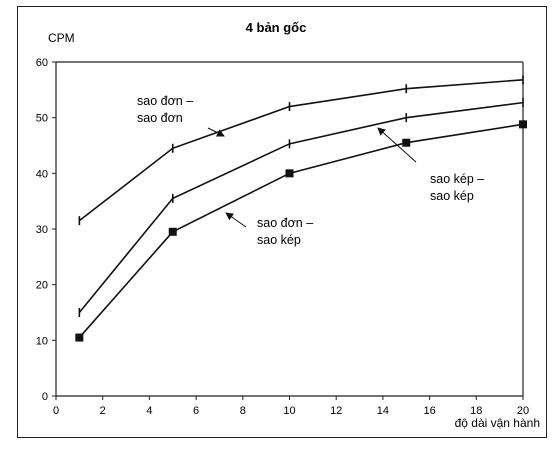 The width and height of the screenshot is (553, 449). I want to click on series-annotation-line: sao kép –, so click(457, 179).